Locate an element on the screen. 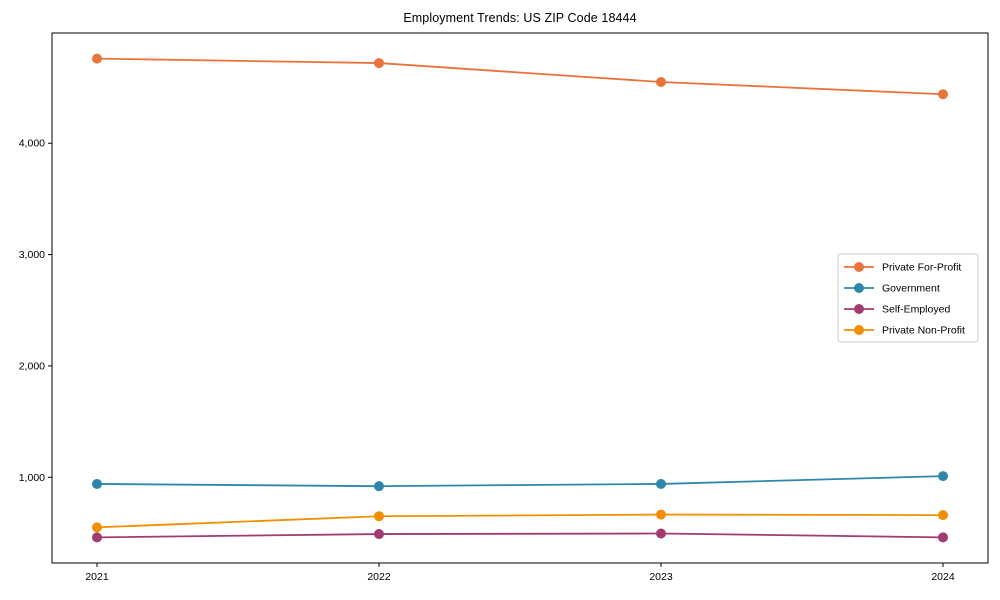 The image size is (1000, 600). data-point-government-2024 is located at coordinates (943, 476).